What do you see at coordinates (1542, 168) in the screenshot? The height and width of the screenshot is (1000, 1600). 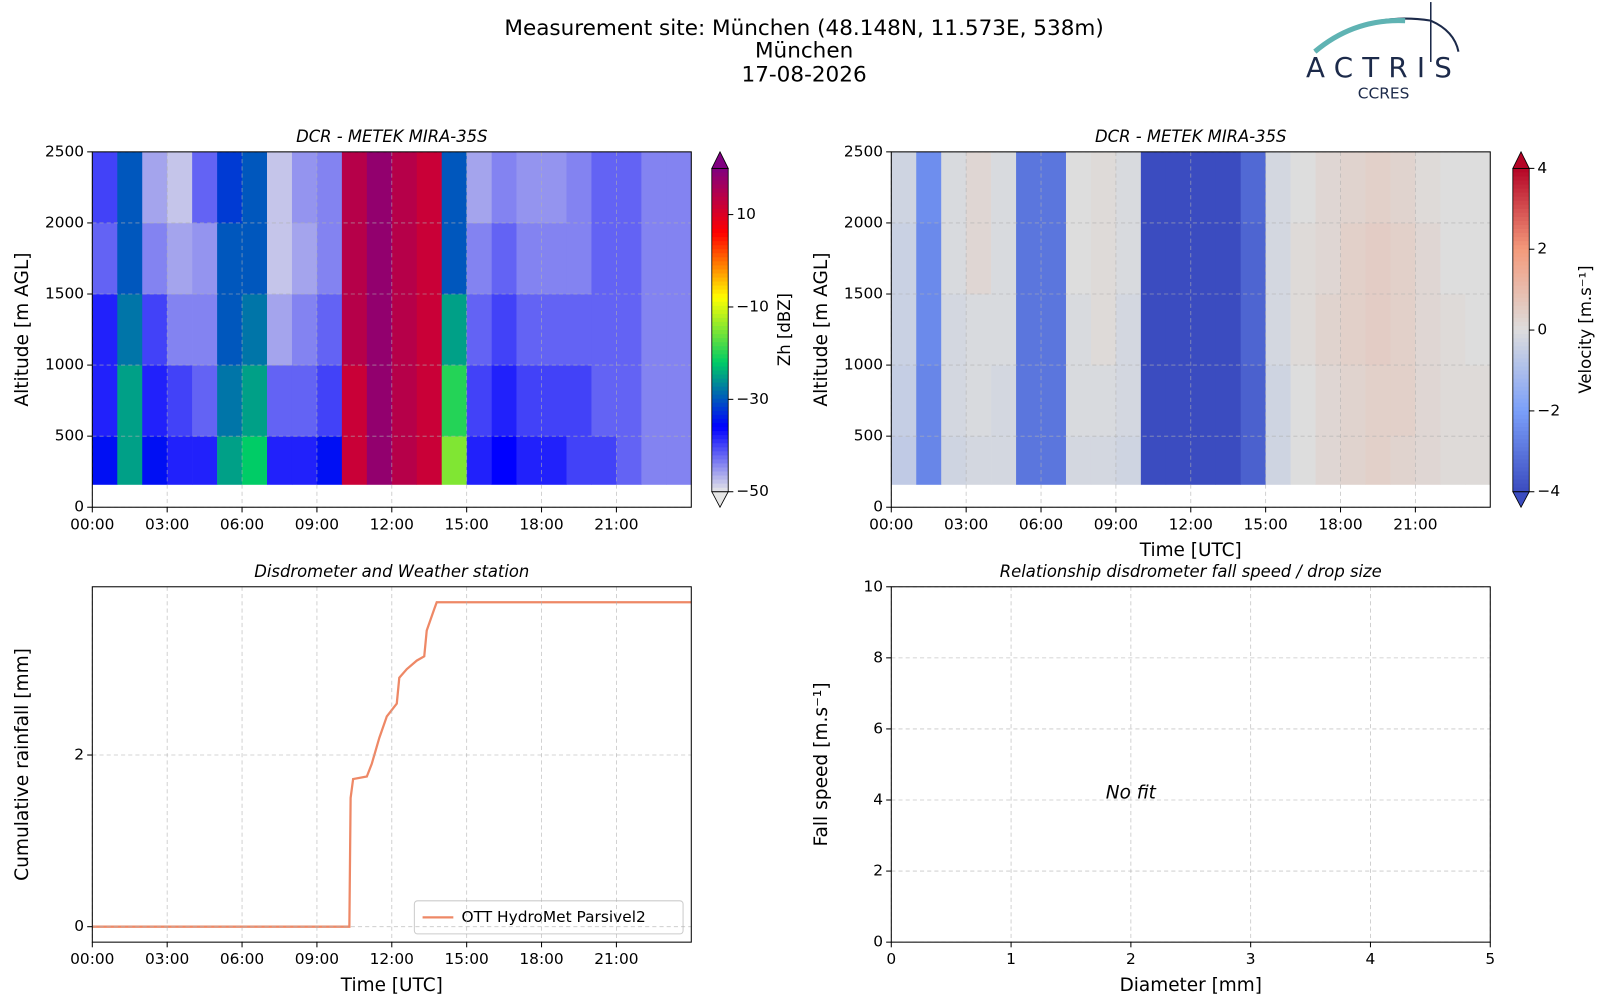 I see `colorbar-tick-label: 4` at bounding box center [1542, 168].